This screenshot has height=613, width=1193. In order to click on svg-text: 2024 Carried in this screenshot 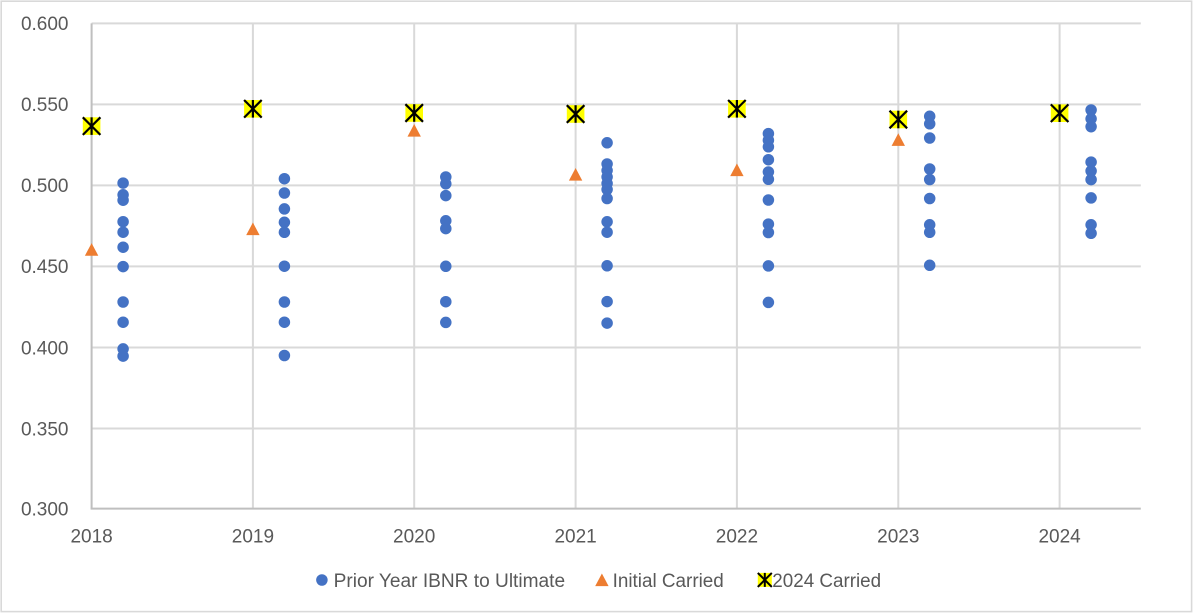, I will do `click(826, 581)`.